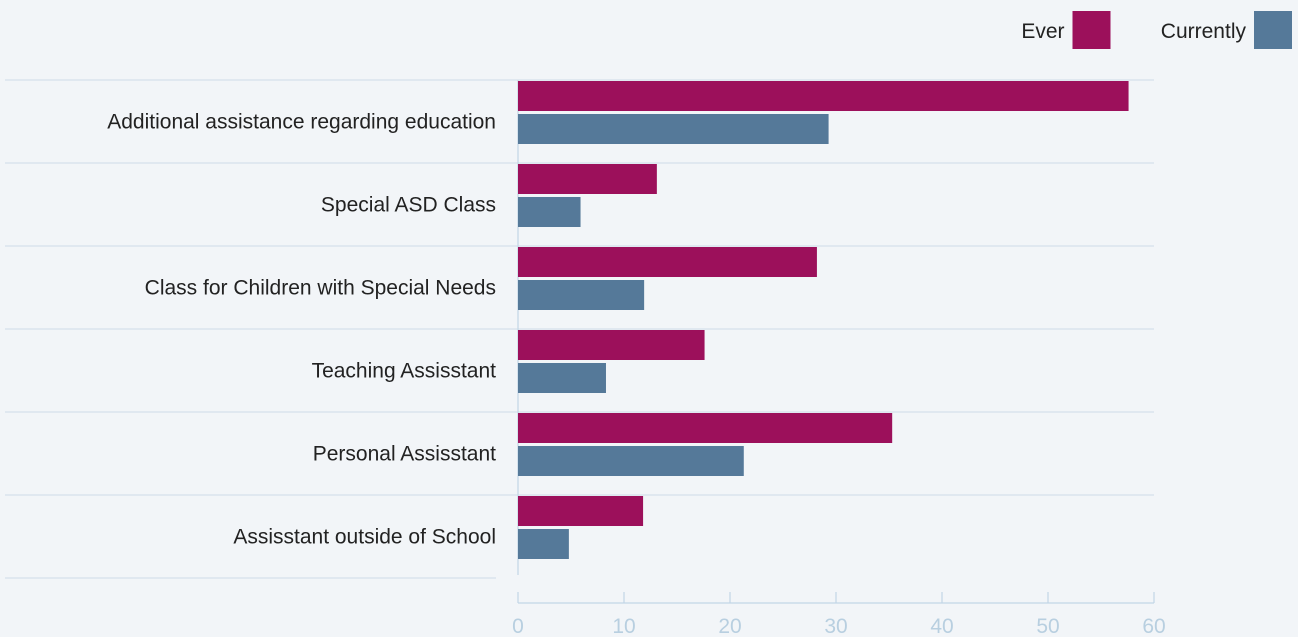  I want to click on legend-swatch-ever, so click(1091, 30).